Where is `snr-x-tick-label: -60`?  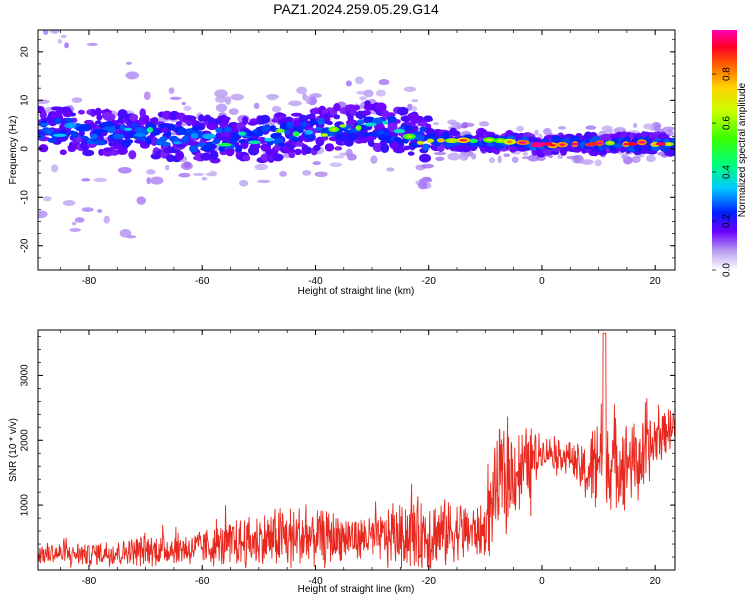
snr-x-tick-label: -60 is located at coordinates (202, 581).